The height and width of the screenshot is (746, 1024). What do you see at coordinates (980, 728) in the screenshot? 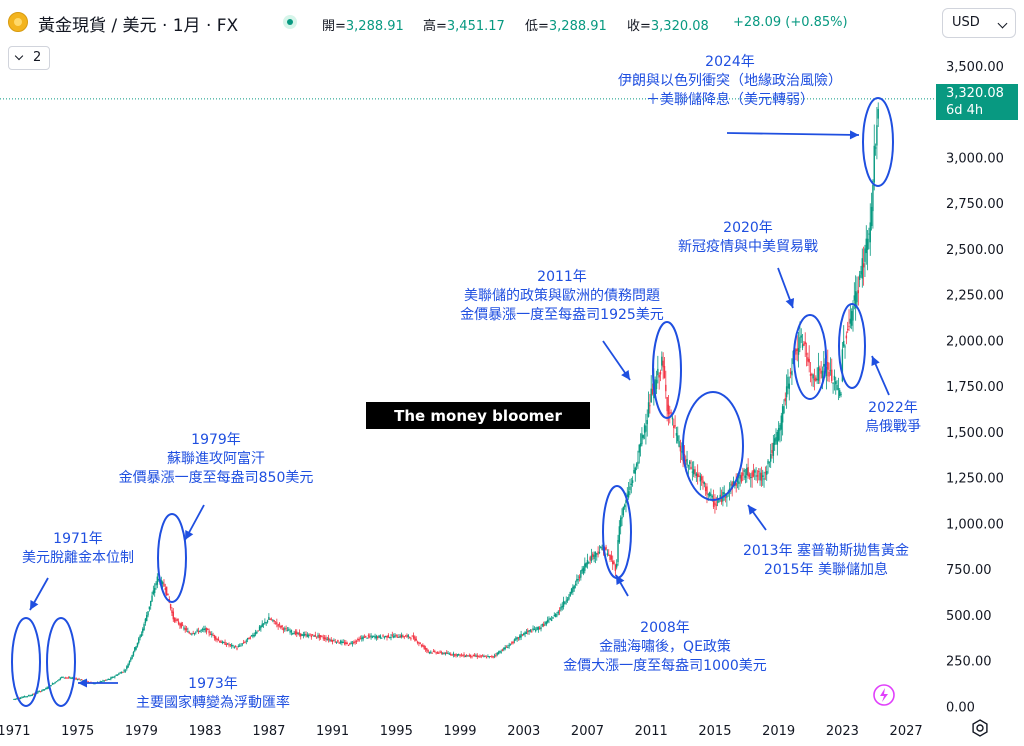
I see `settings-gear-icon` at bounding box center [980, 728].